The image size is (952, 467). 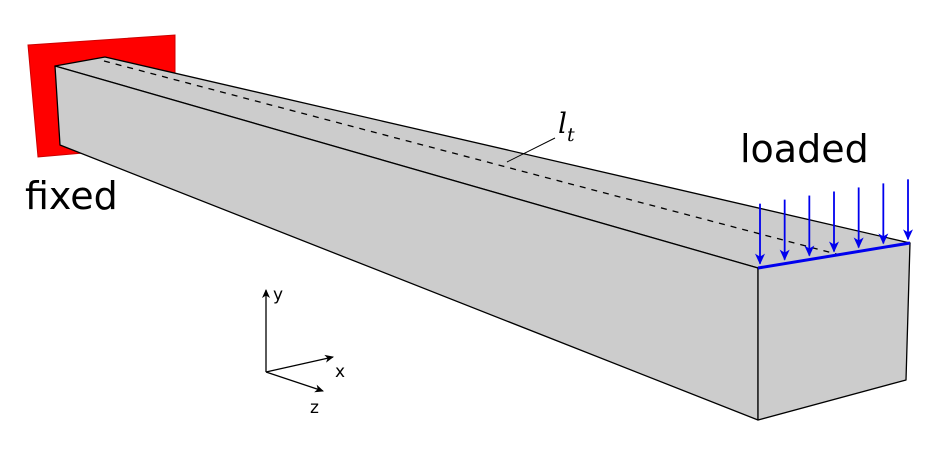 I want to click on x-axis-label: x, so click(x=340, y=372).